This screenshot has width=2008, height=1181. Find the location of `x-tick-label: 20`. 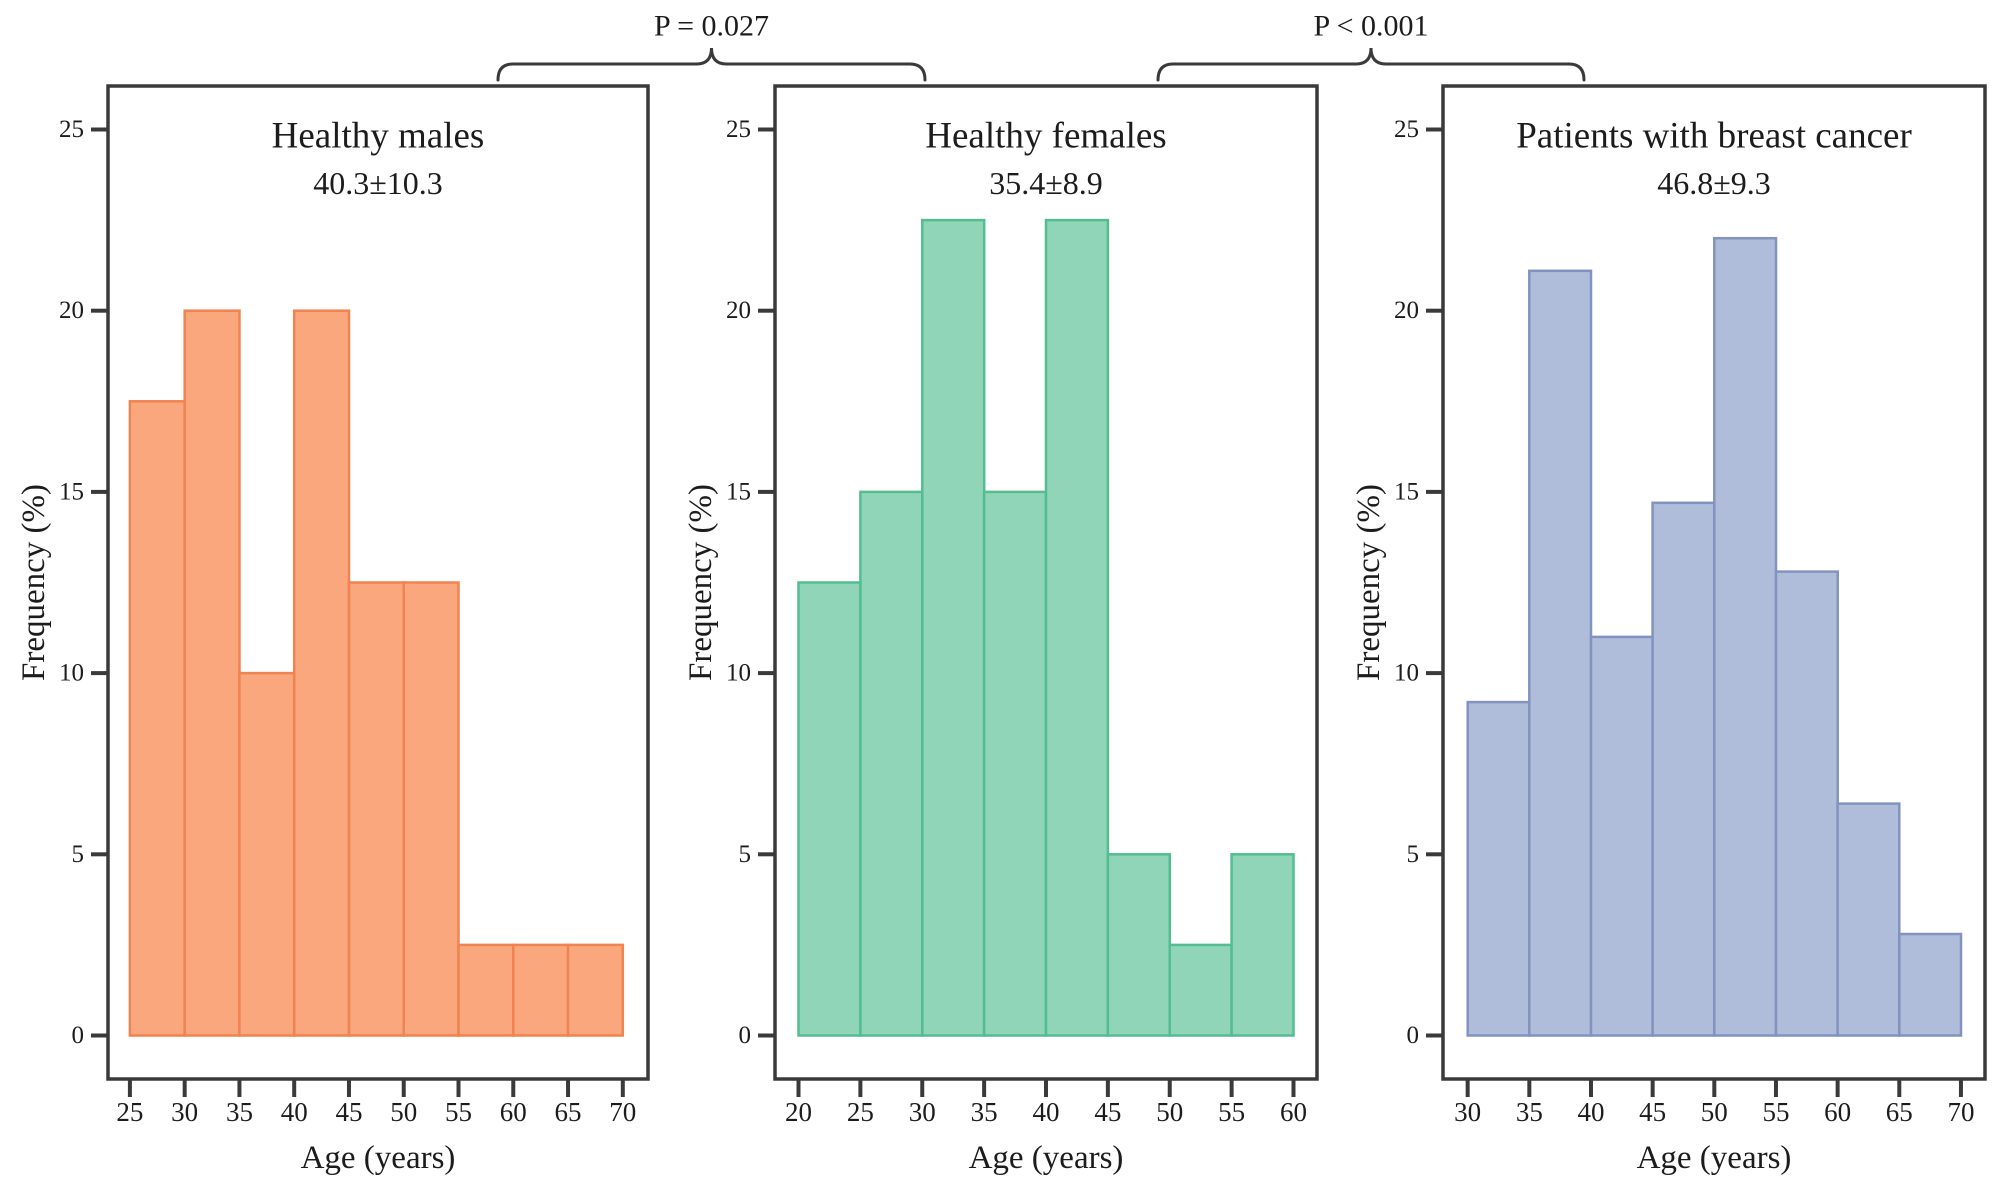

x-tick-label: 20 is located at coordinates (798, 1112).